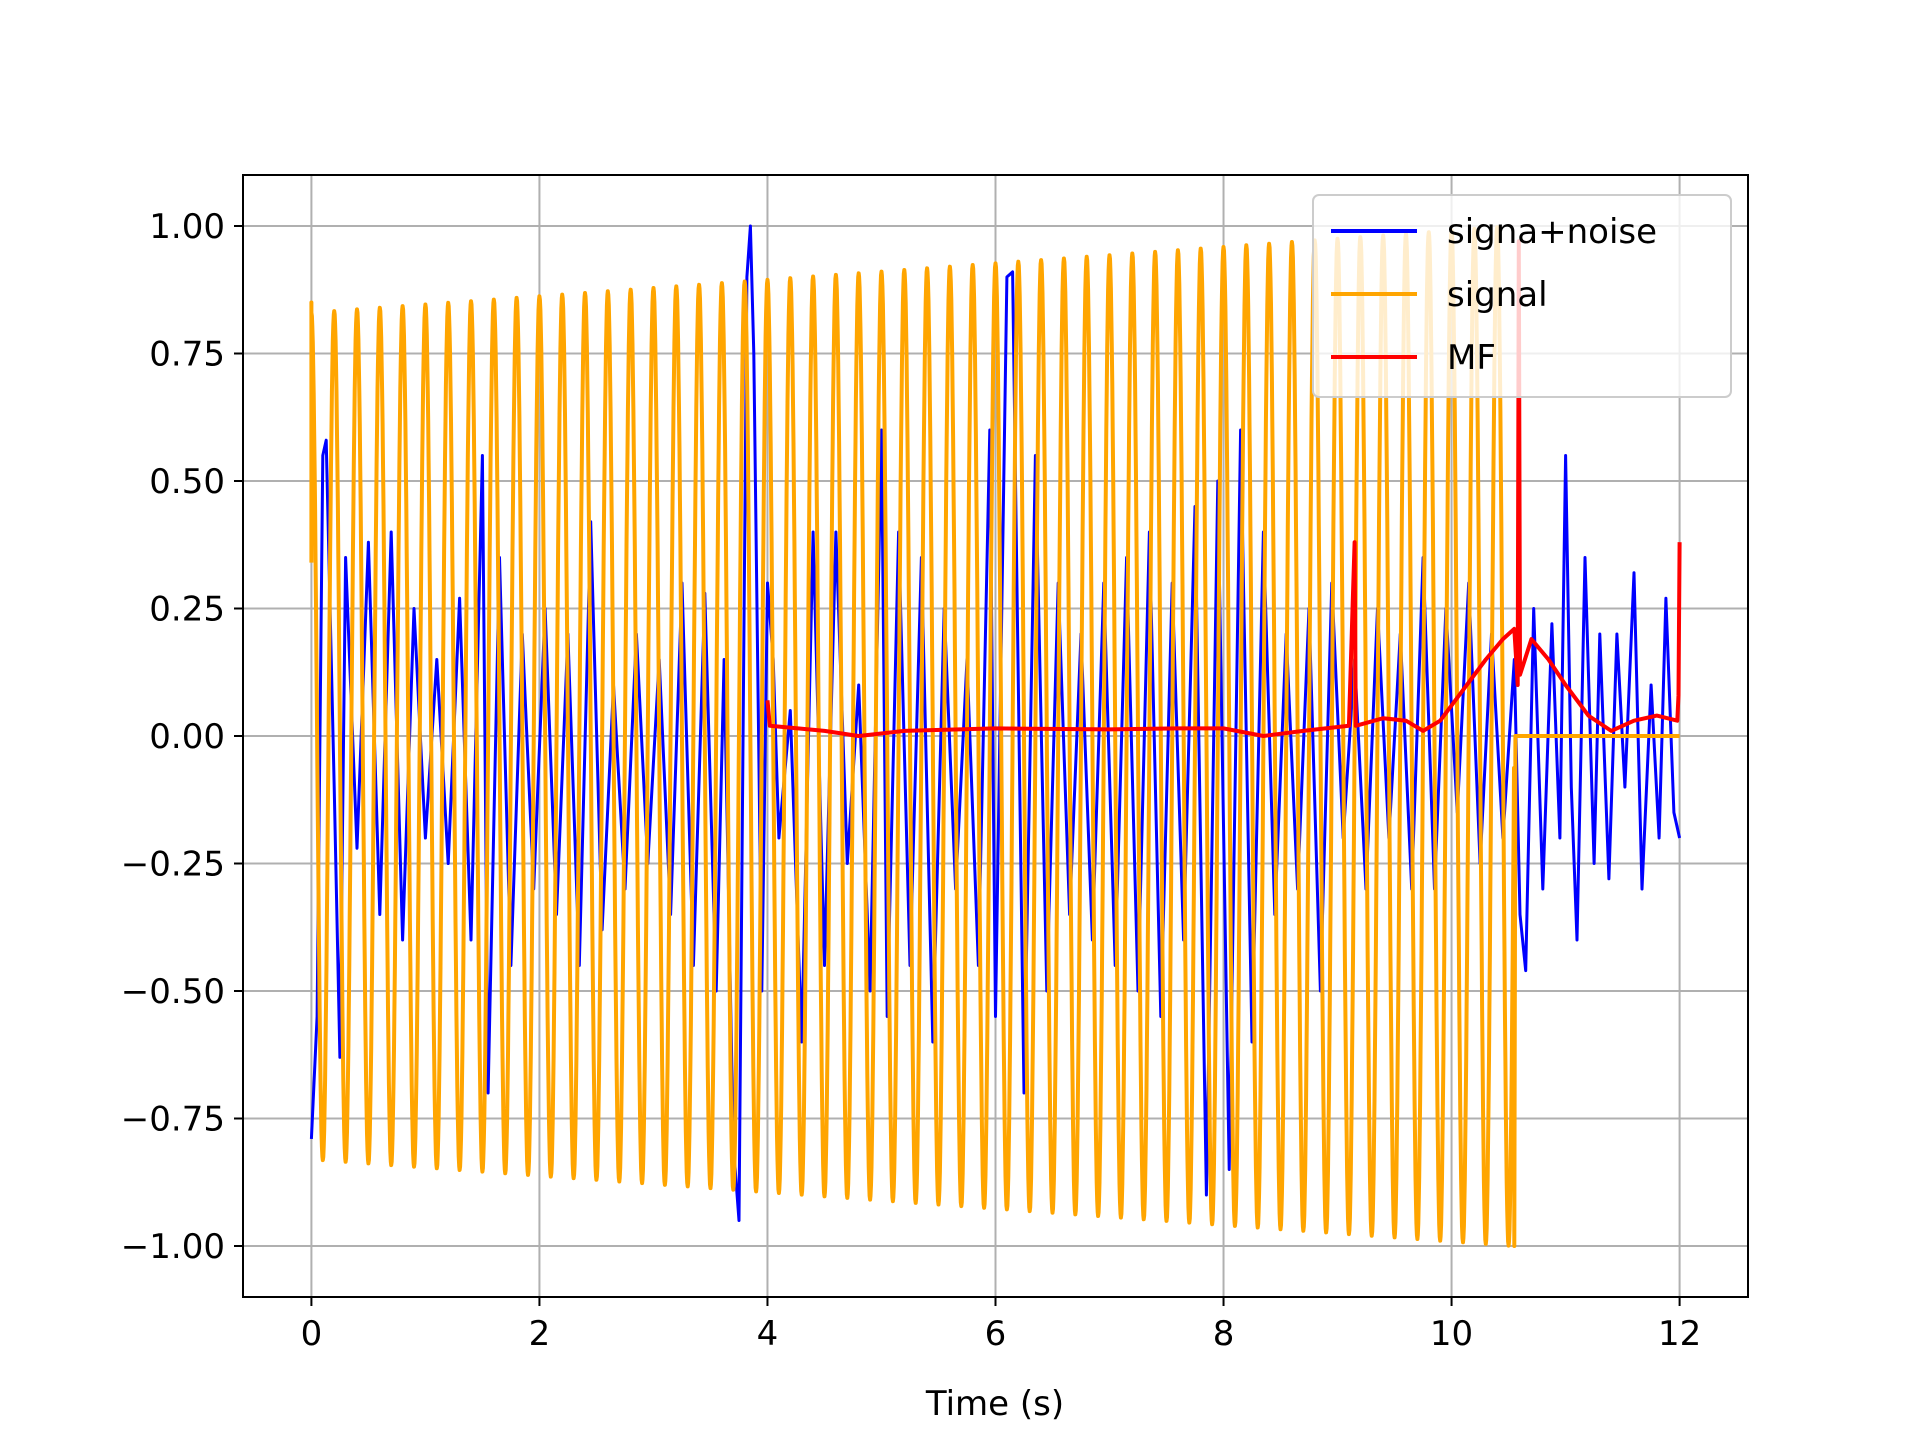 This screenshot has width=1920, height=1440. I want to click on y-tick-label: −1.00, so click(173, 1247).